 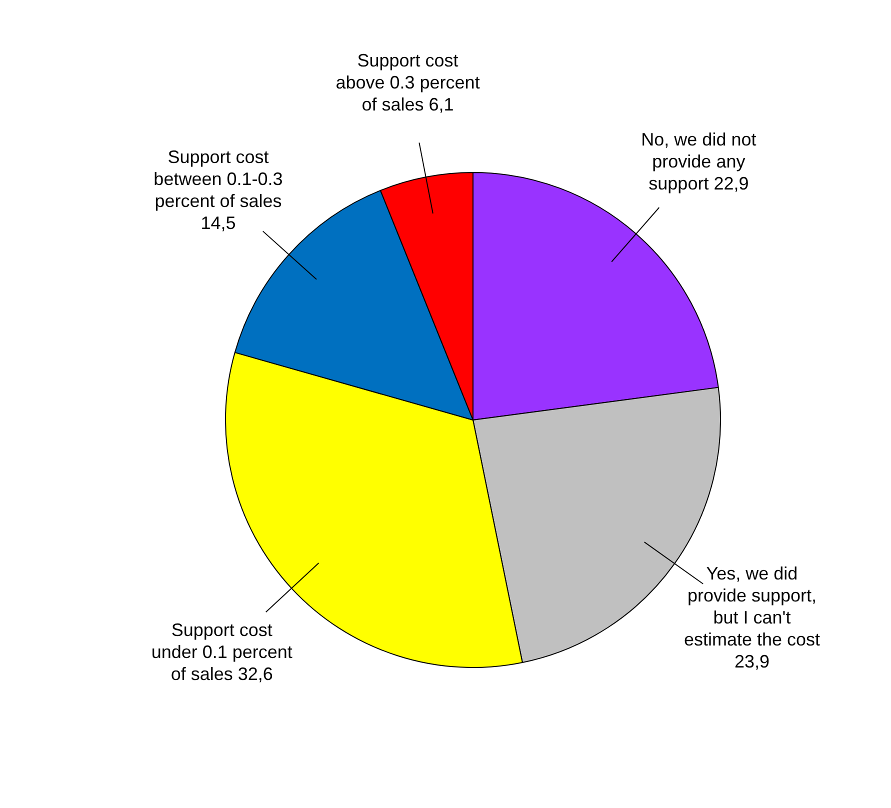 I want to click on slice-label: Support cost between 0.1-0.3 percent of sales, so click(x=218, y=179).